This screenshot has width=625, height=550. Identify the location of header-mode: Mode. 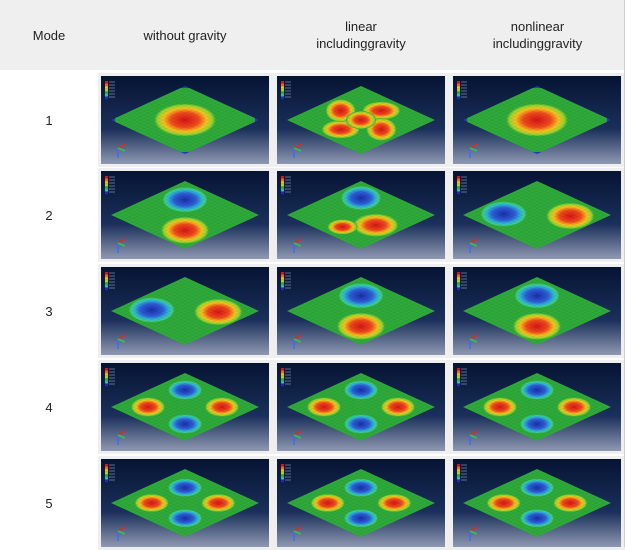
(49, 35).